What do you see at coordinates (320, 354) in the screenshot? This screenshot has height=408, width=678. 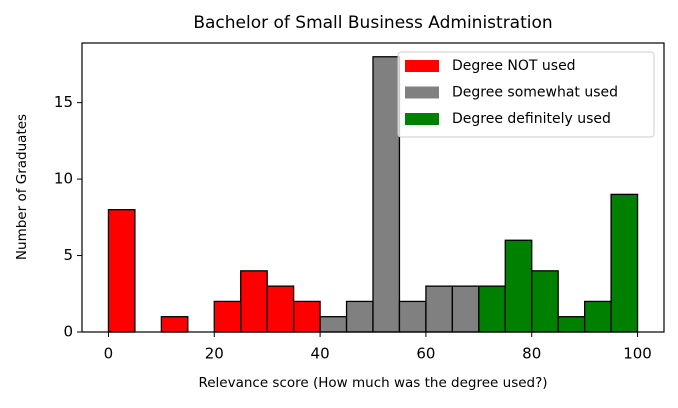 I see `x-tick-label: 40` at bounding box center [320, 354].